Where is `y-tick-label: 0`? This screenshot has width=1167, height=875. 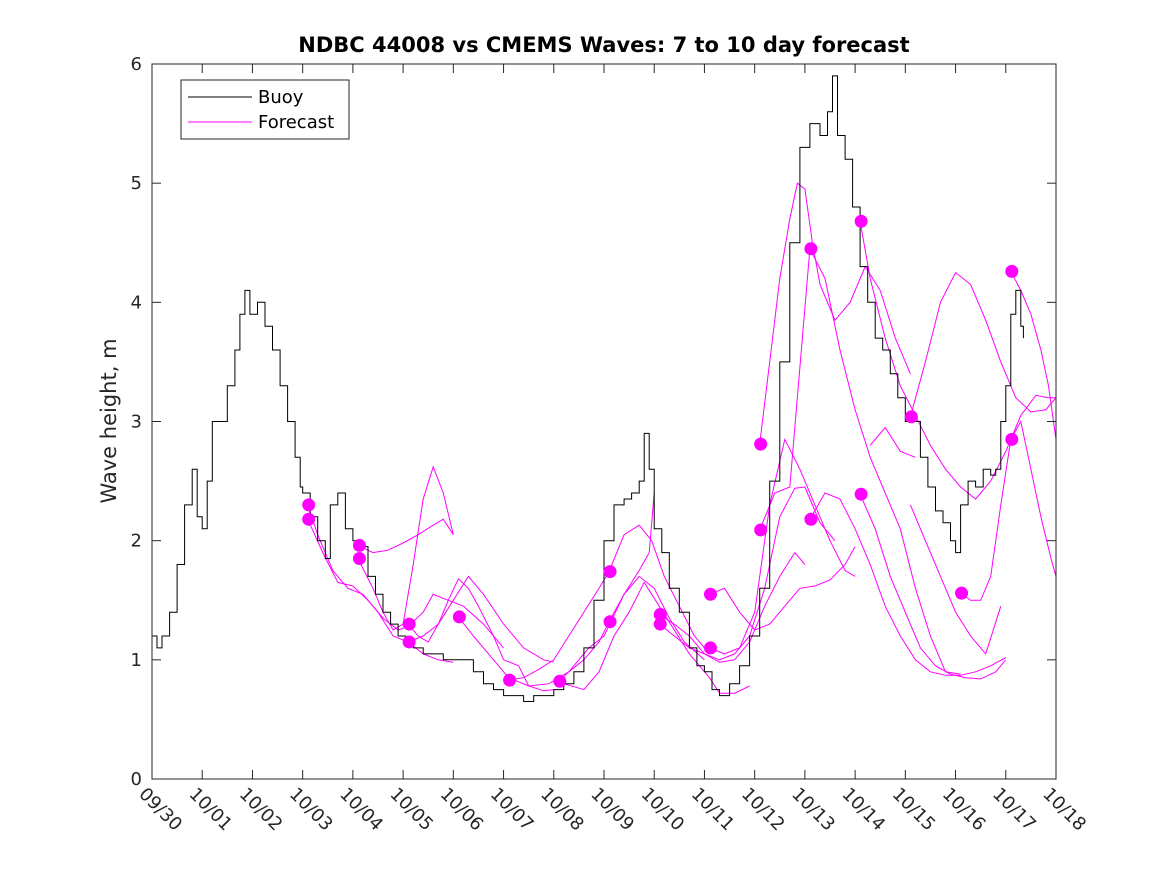
y-tick-label: 0 is located at coordinates (136, 779).